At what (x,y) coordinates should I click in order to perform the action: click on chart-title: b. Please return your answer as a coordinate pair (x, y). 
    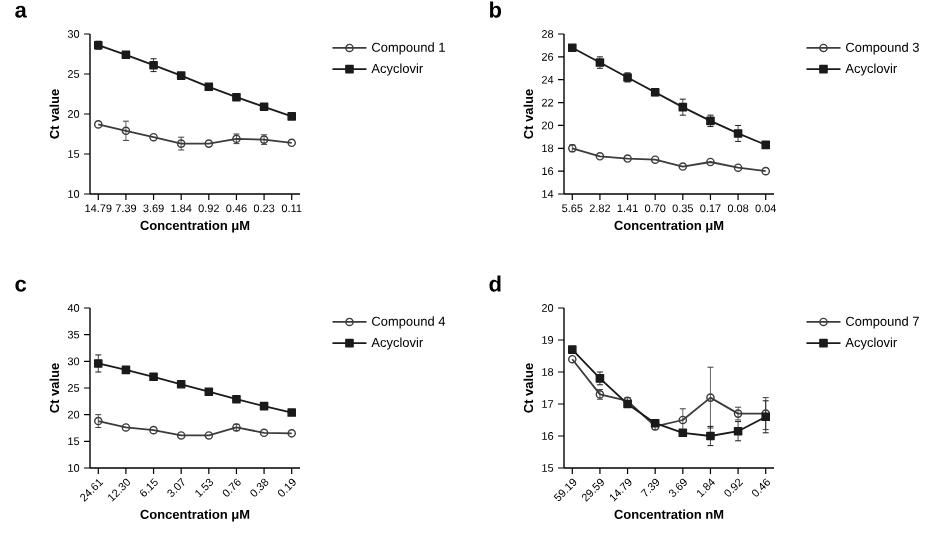
    Looking at the image, I should click on (496, 9).